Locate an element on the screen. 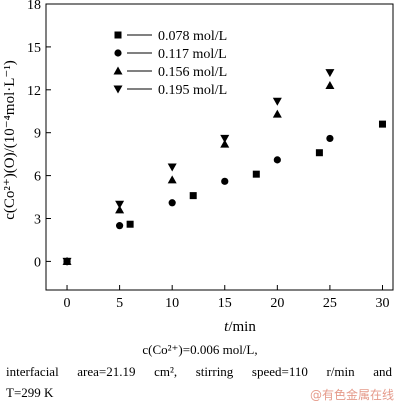 The width and height of the screenshot is (400, 407). x-tick-label: 20 is located at coordinates (277, 303).